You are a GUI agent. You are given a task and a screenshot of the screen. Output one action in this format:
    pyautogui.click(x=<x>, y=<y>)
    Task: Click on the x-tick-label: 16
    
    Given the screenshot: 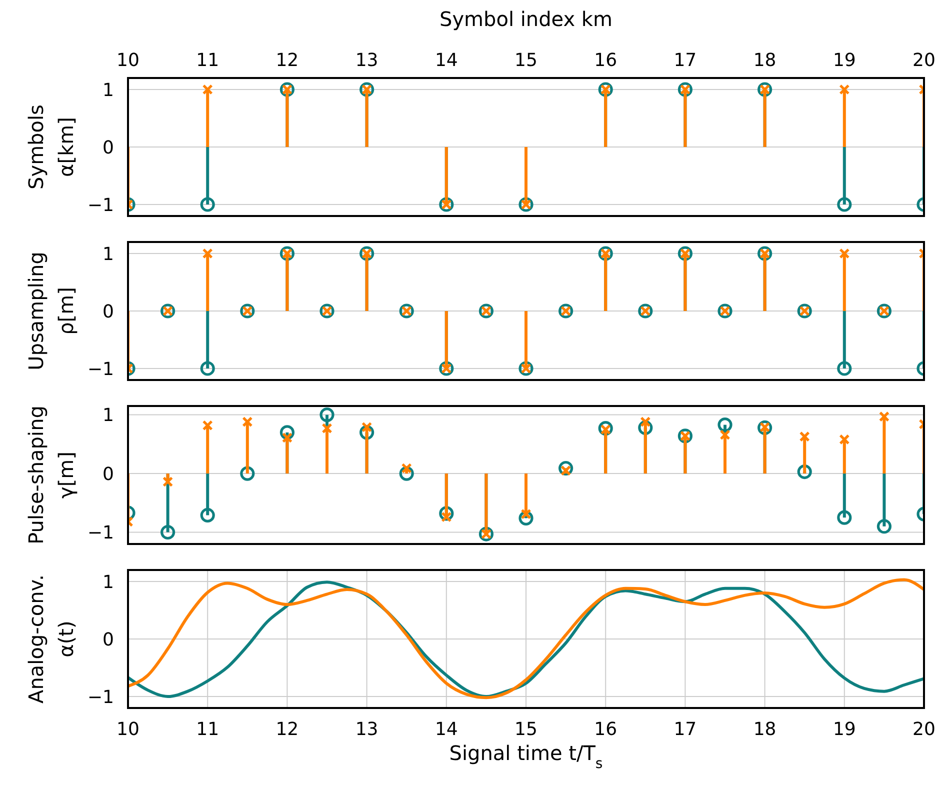 What is the action you would take?
    pyautogui.click(x=606, y=729)
    